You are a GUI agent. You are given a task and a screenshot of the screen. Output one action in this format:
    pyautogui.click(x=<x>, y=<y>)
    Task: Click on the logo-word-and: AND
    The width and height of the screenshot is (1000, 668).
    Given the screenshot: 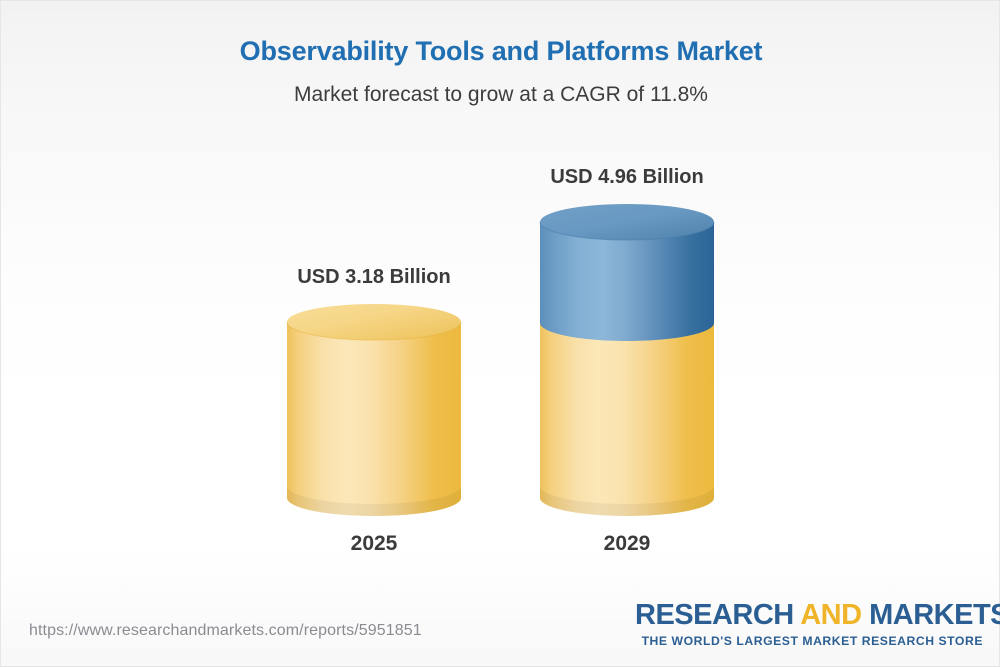 What is the action you would take?
    pyautogui.click(x=831, y=615)
    